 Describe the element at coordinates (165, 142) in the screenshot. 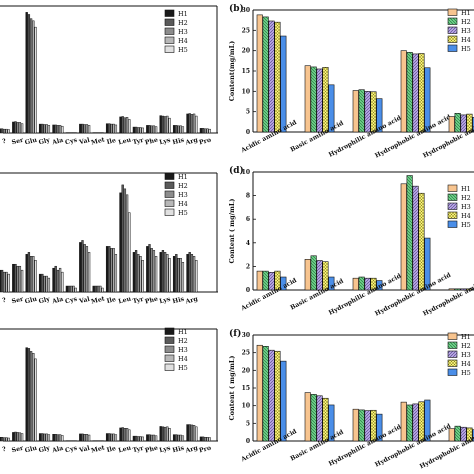

I see `x-category-label: Lys` at that location.